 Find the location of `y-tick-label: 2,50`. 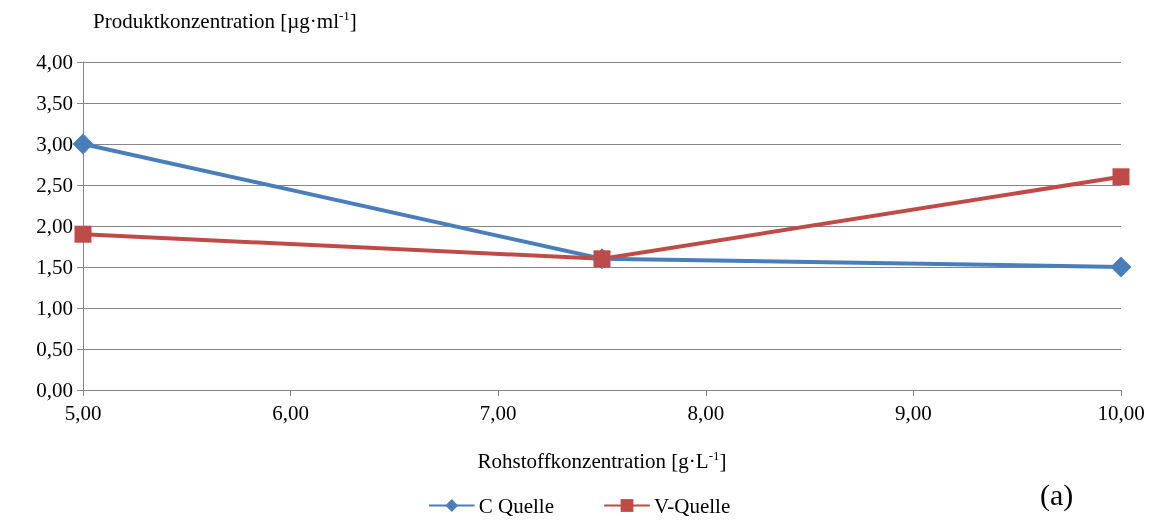

y-tick-label: 2,50 is located at coordinates (54, 185).